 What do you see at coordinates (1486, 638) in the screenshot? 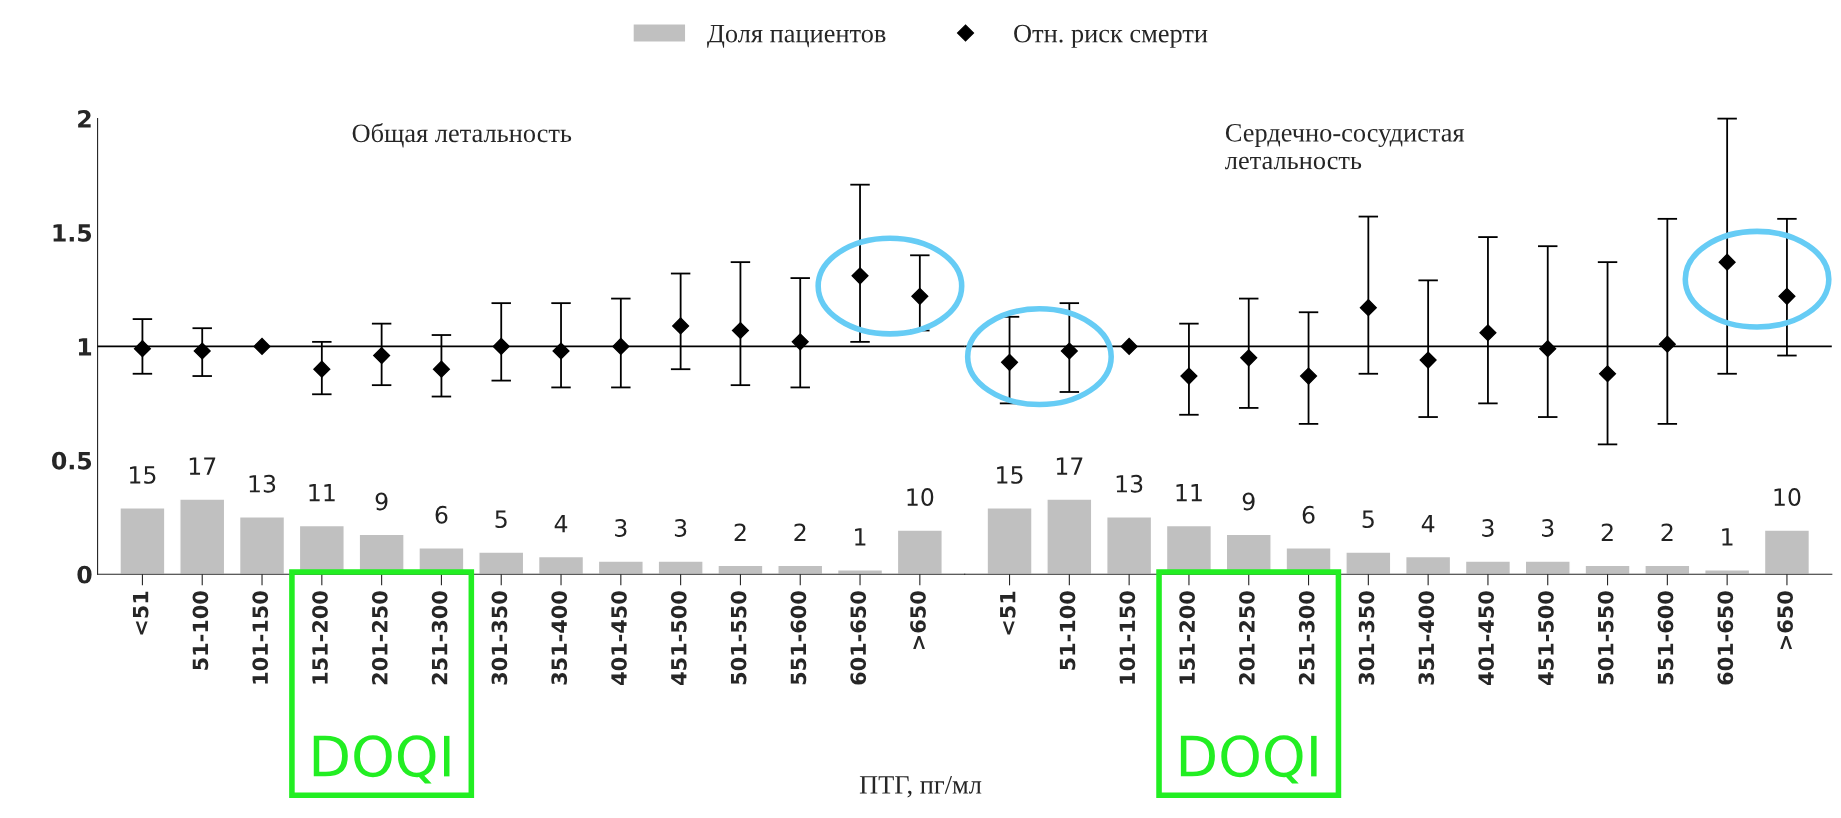
I see `x-tick-label: 401-450` at bounding box center [1486, 638].